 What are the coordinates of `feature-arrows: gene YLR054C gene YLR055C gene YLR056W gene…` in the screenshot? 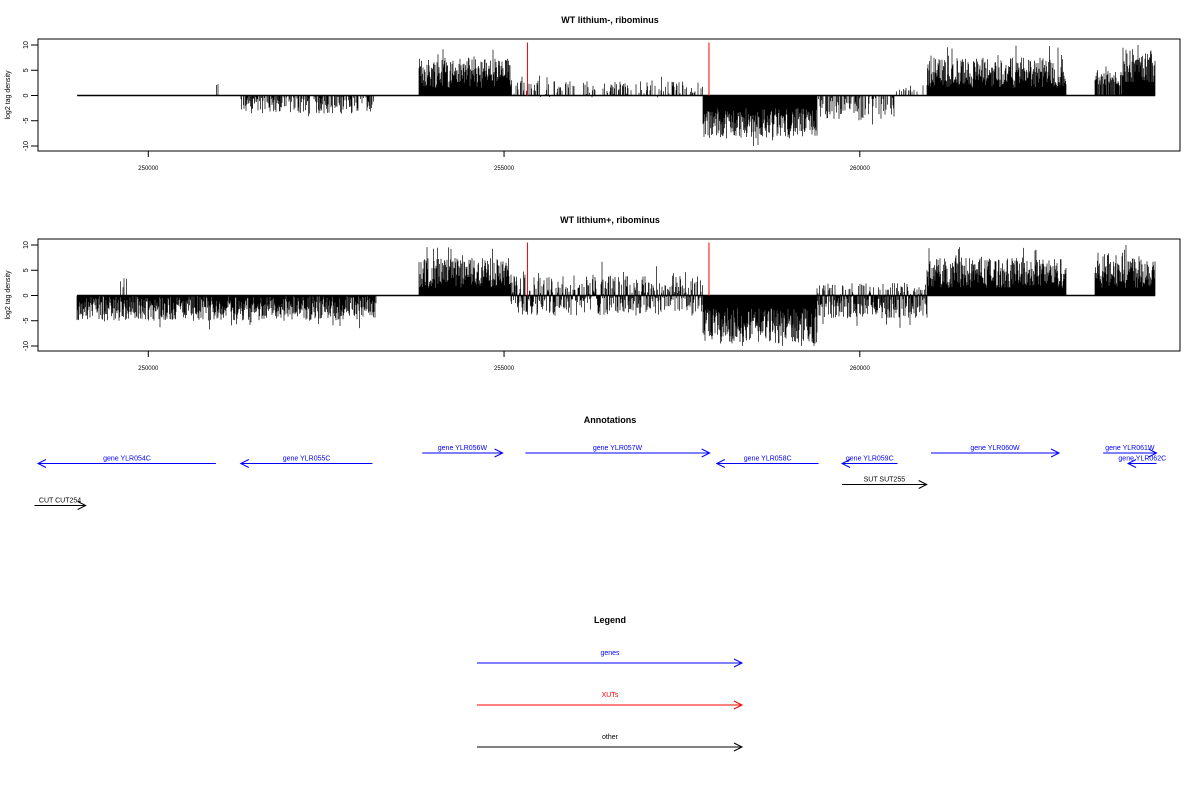 It's located at (600, 477).